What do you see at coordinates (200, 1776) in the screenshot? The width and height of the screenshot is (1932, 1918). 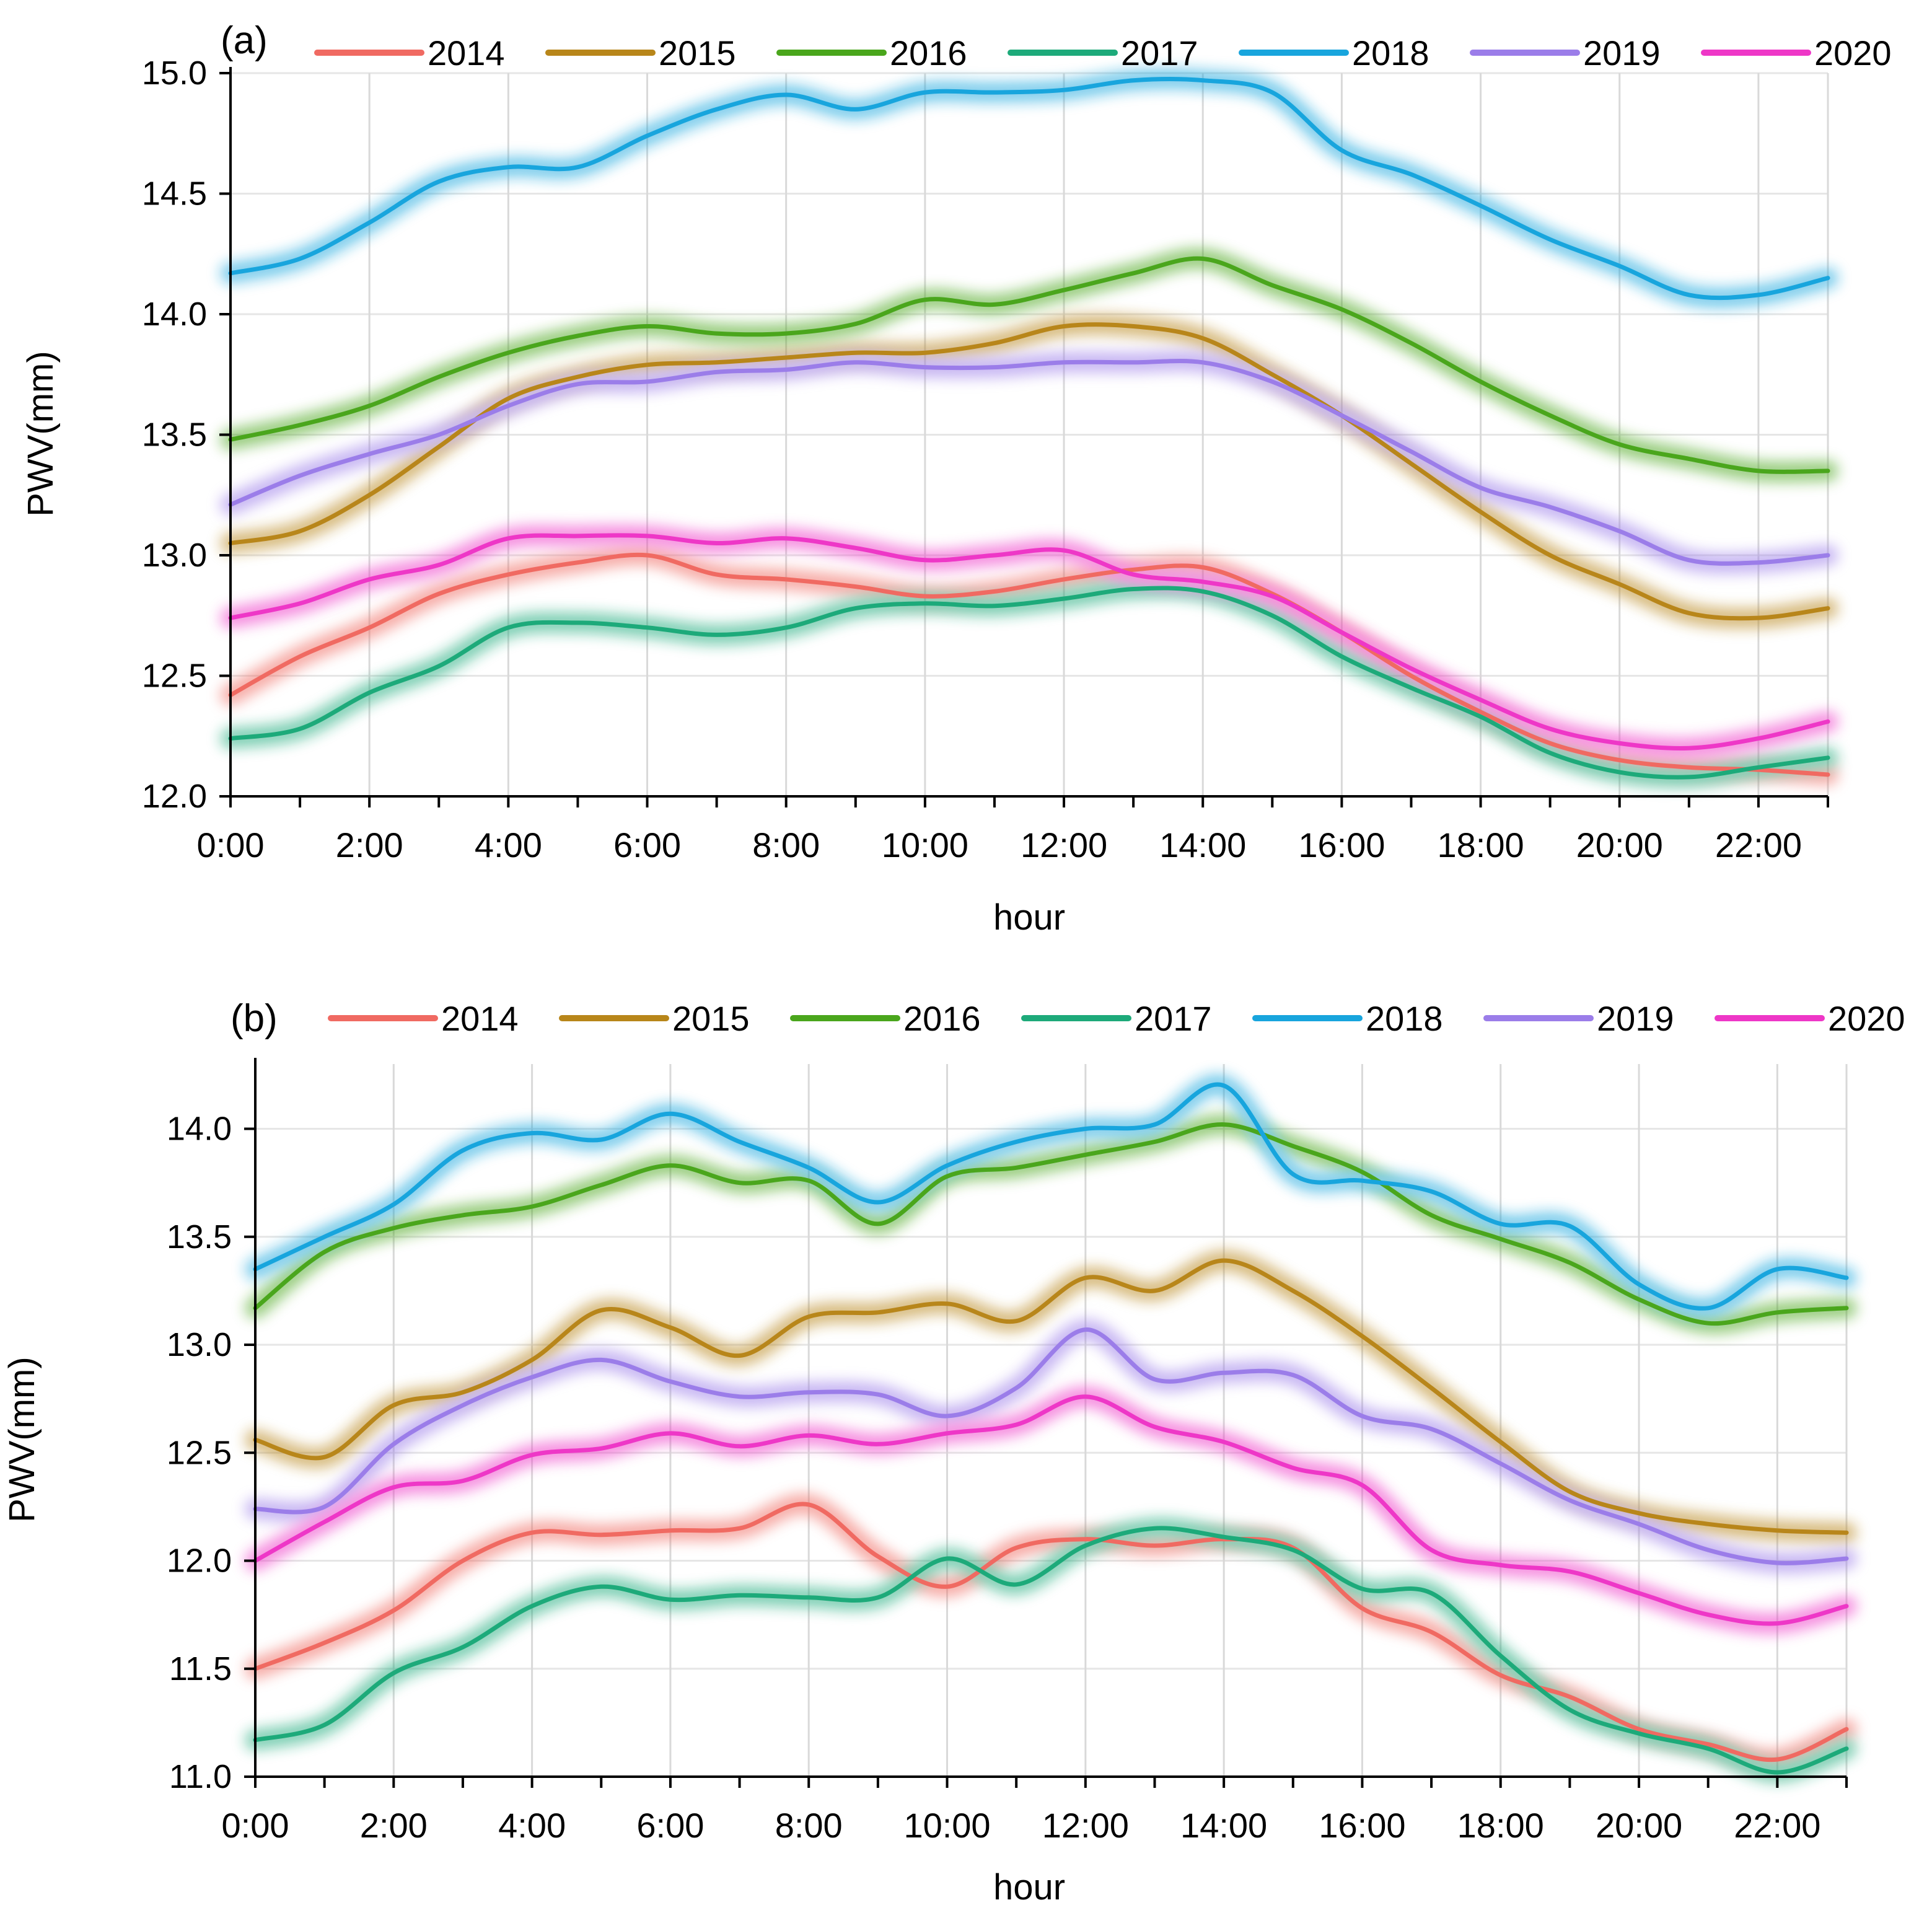 I see `y-tick-label: 11.0` at bounding box center [200, 1776].